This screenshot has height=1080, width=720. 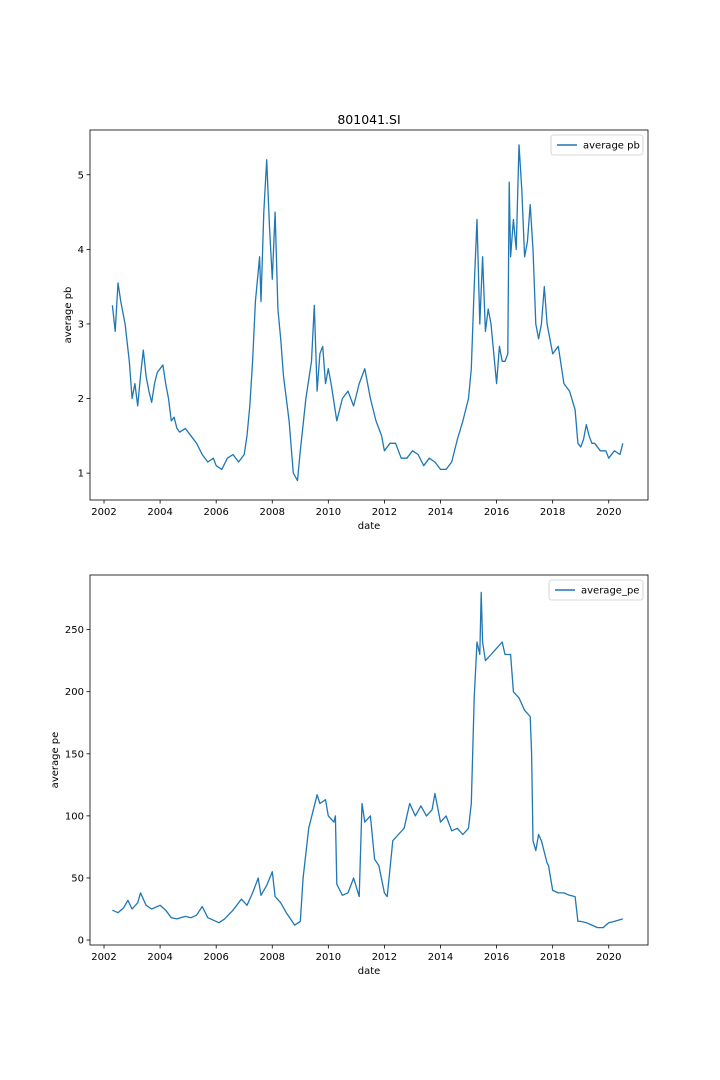 I want to click on pb-x-tick-label: 2006, so click(x=215, y=512).